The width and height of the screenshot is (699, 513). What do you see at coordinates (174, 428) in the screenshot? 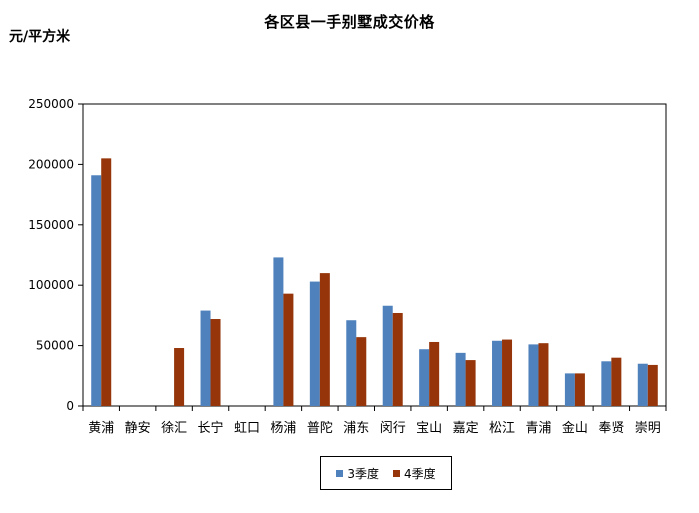
I see `x-category-label: 徐汇` at bounding box center [174, 428].